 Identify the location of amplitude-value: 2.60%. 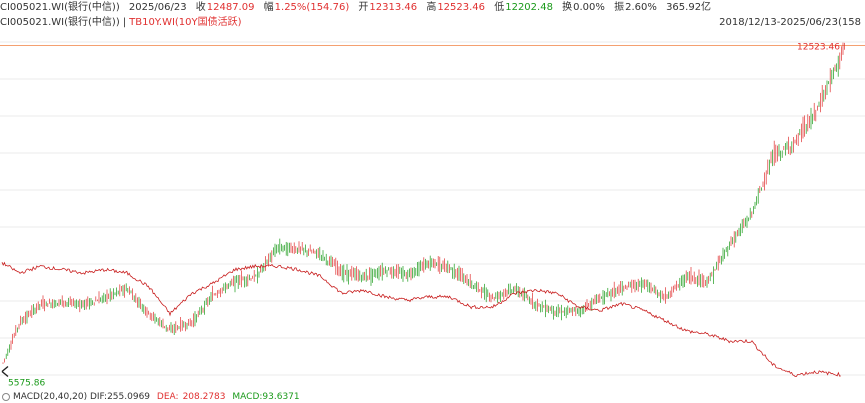
(641, 7).